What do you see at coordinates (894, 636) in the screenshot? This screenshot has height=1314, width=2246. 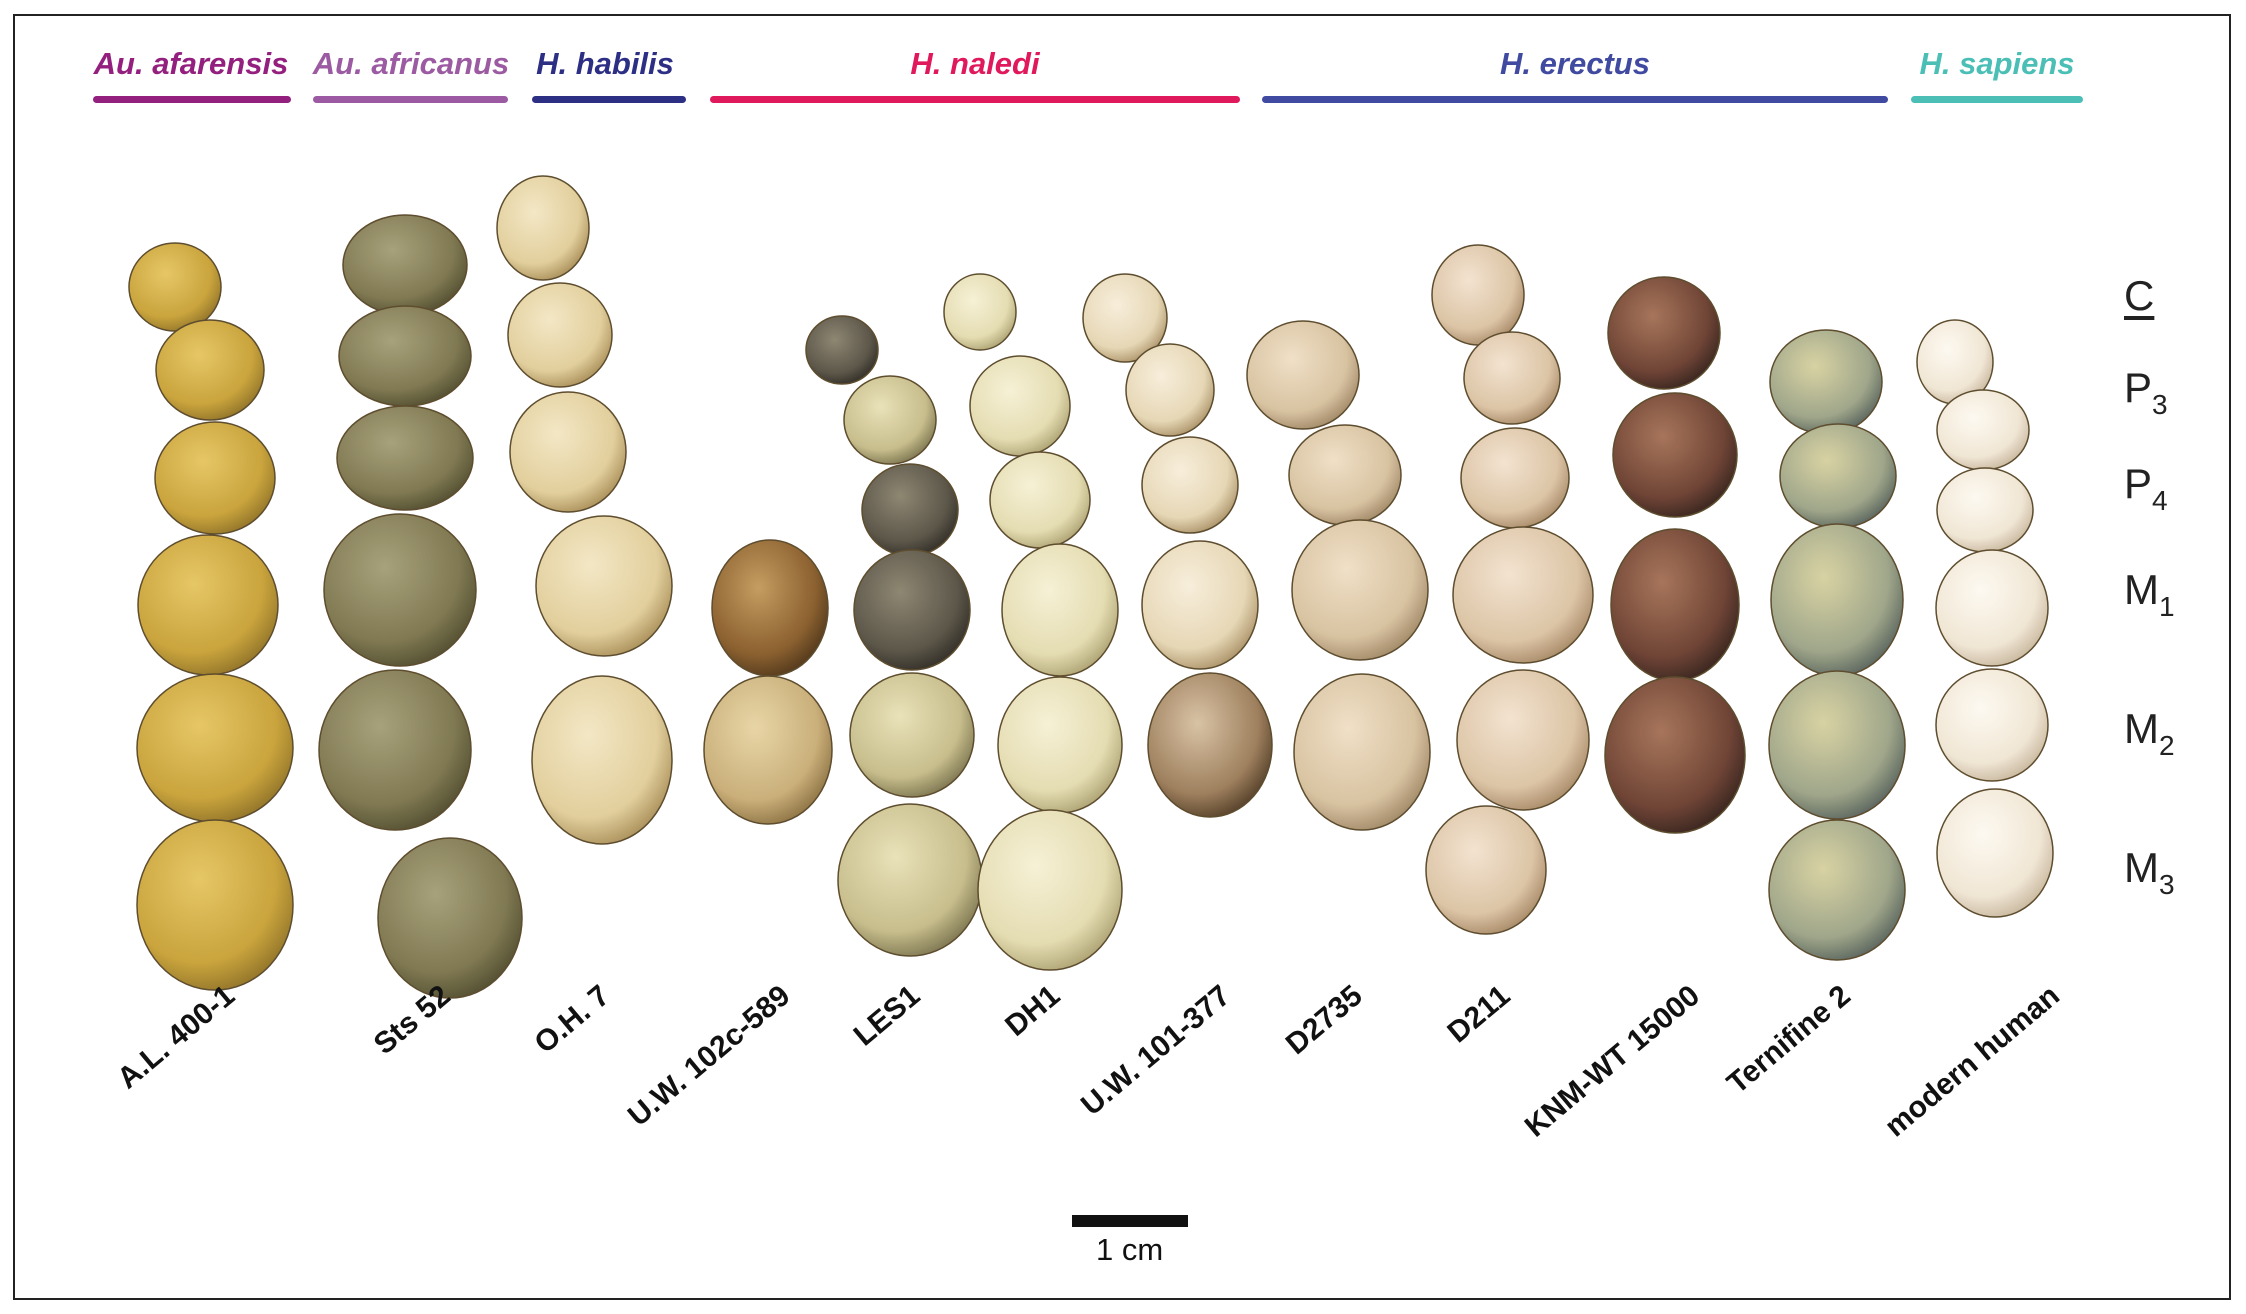 I see `teeth-les1` at bounding box center [894, 636].